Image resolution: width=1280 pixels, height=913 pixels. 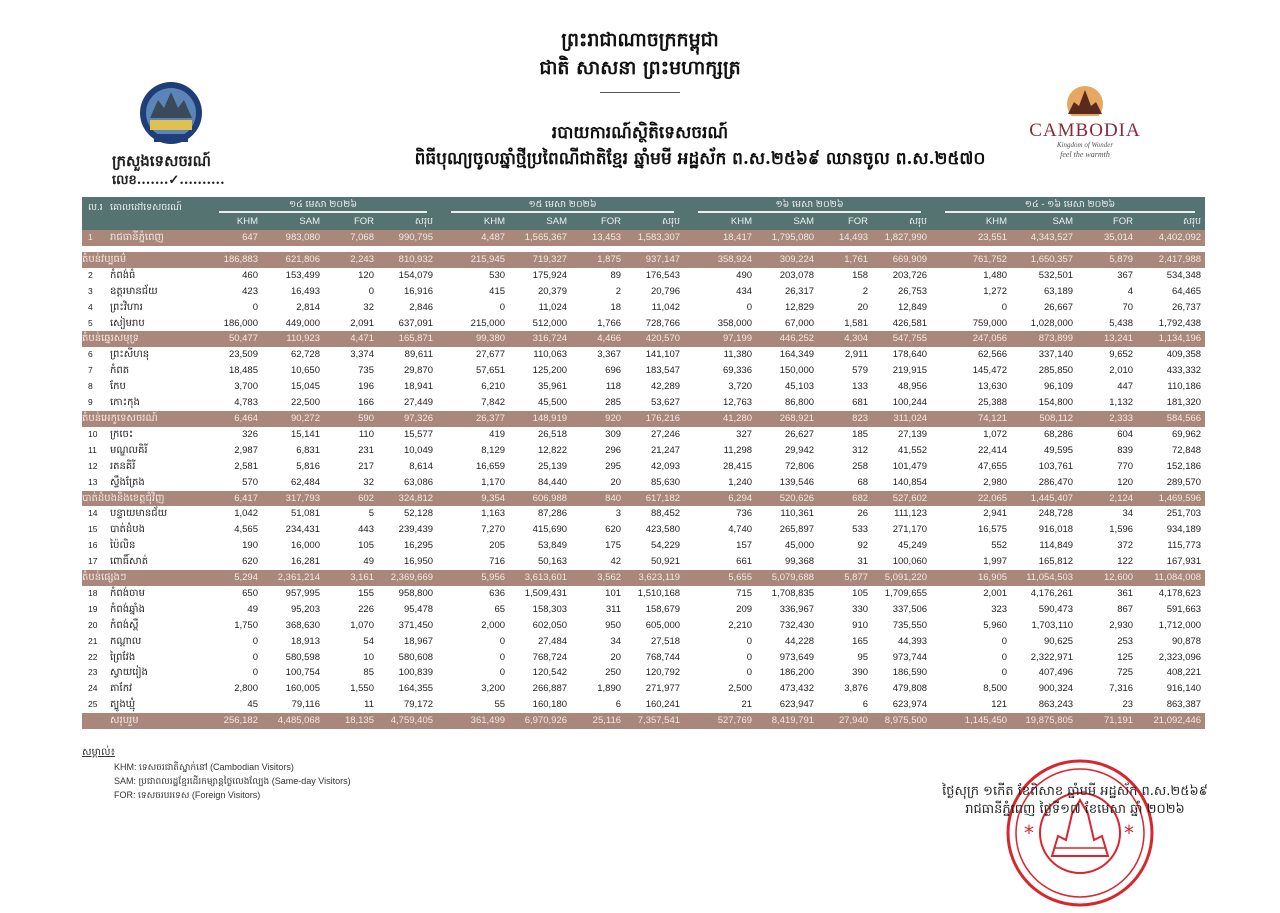 I want to click on value-sam: 446,252, so click(x=787, y=339).